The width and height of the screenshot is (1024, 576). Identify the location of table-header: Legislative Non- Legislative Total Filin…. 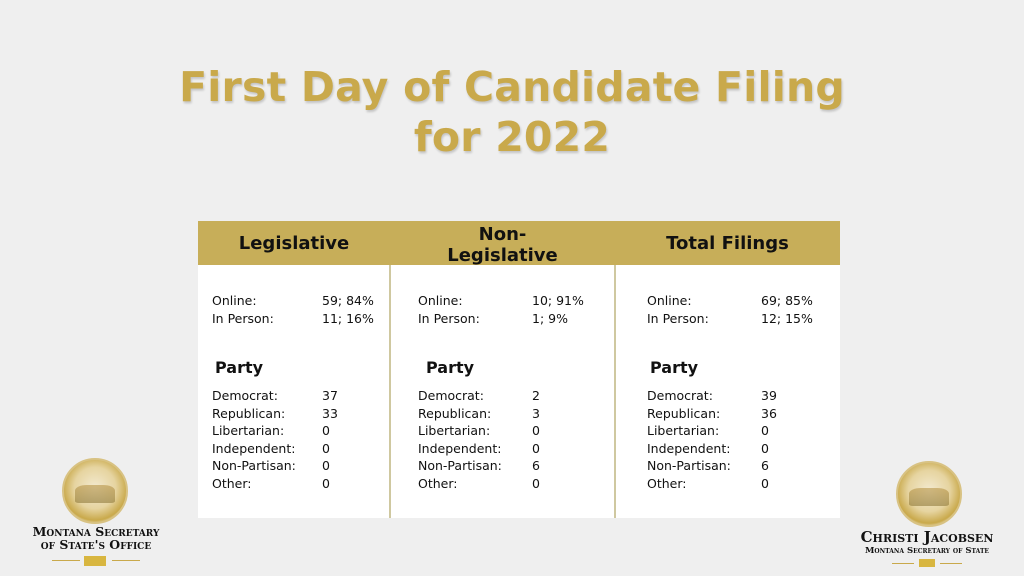
(519, 243).